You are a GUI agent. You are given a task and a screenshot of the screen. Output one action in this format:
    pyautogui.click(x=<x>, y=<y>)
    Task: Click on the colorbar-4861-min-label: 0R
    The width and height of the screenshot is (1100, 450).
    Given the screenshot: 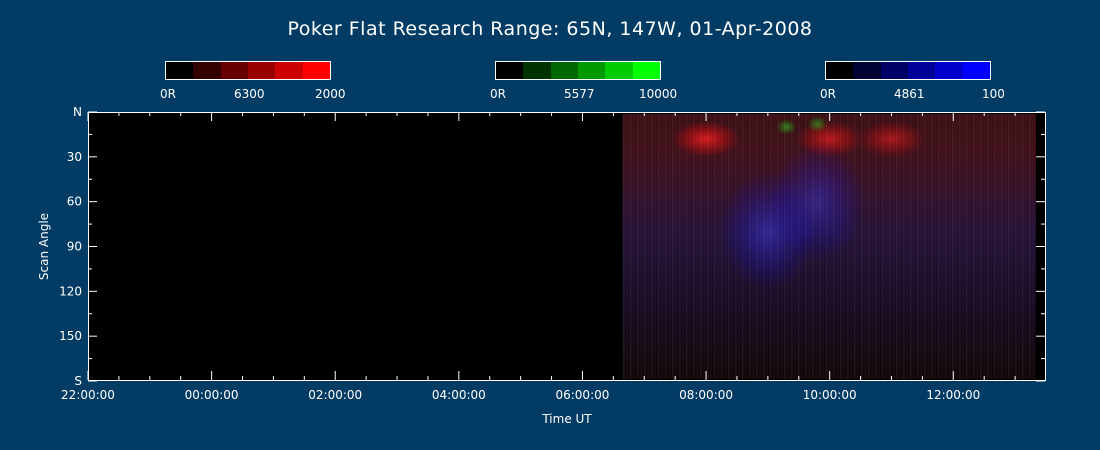 What is the action you would take?
    pyautogui.click(x=828, y=94)
    